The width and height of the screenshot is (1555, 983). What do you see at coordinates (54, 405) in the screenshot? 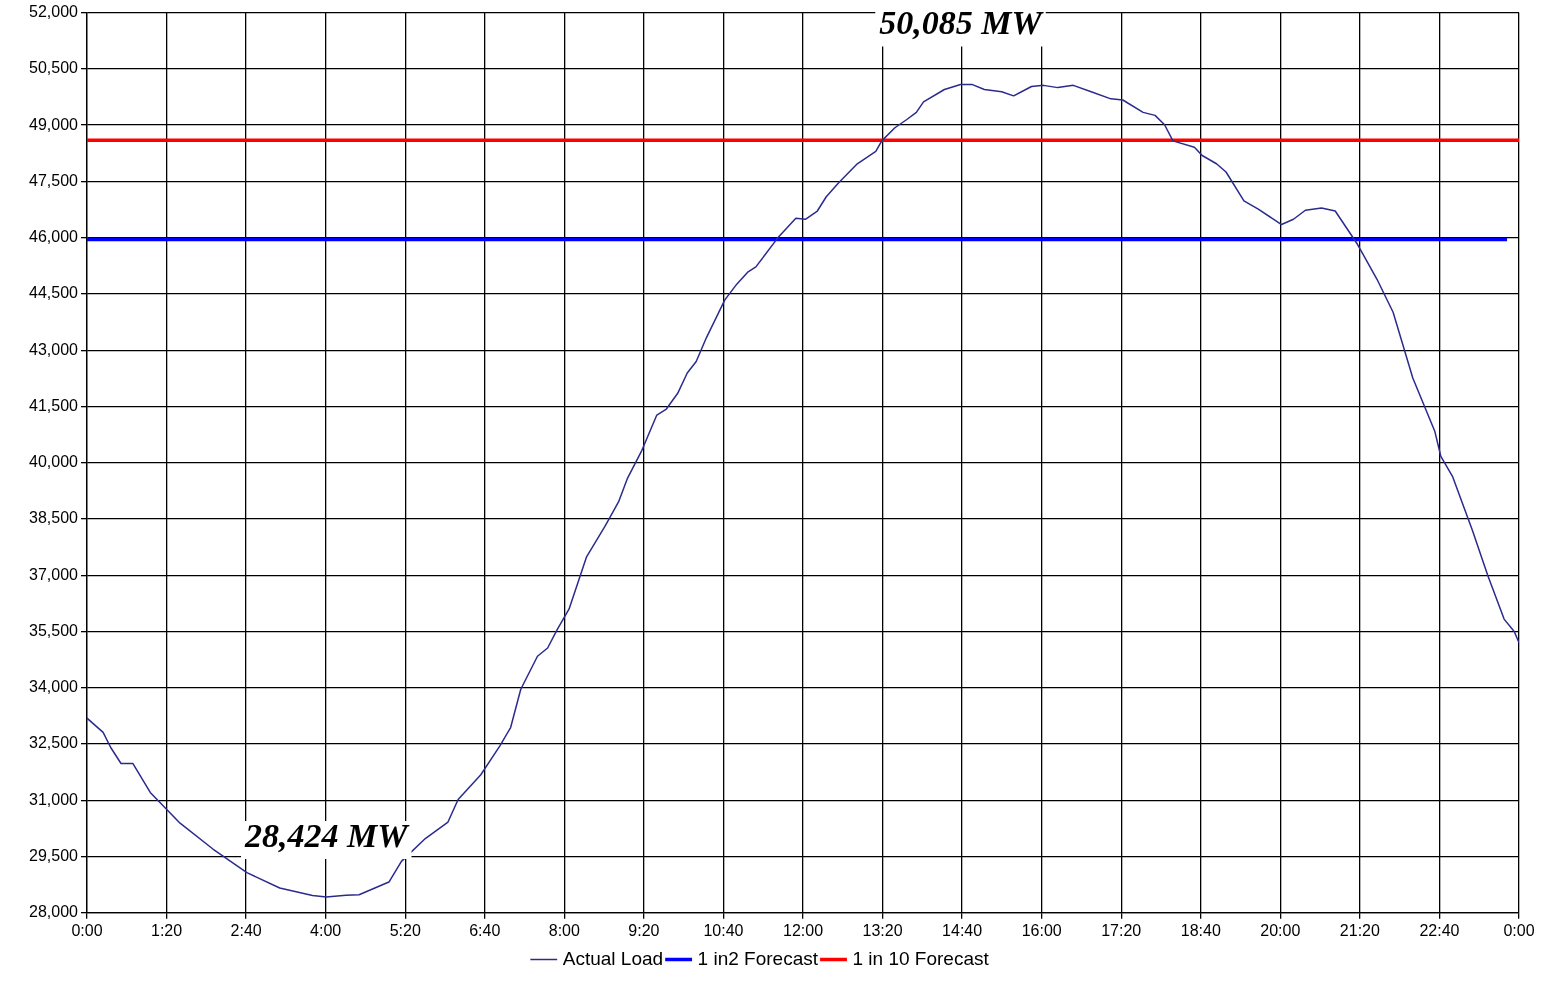
I see `y-tick-label: 41,500` at bounding box center [54, 405].